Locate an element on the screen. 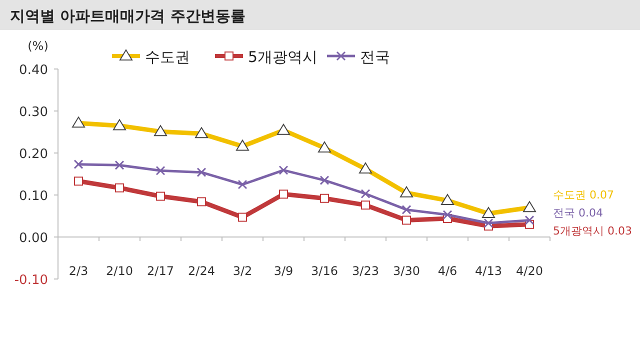 The image size is (640, 345). x-tick-label: 3/30 is located at coordinates (406, 271).